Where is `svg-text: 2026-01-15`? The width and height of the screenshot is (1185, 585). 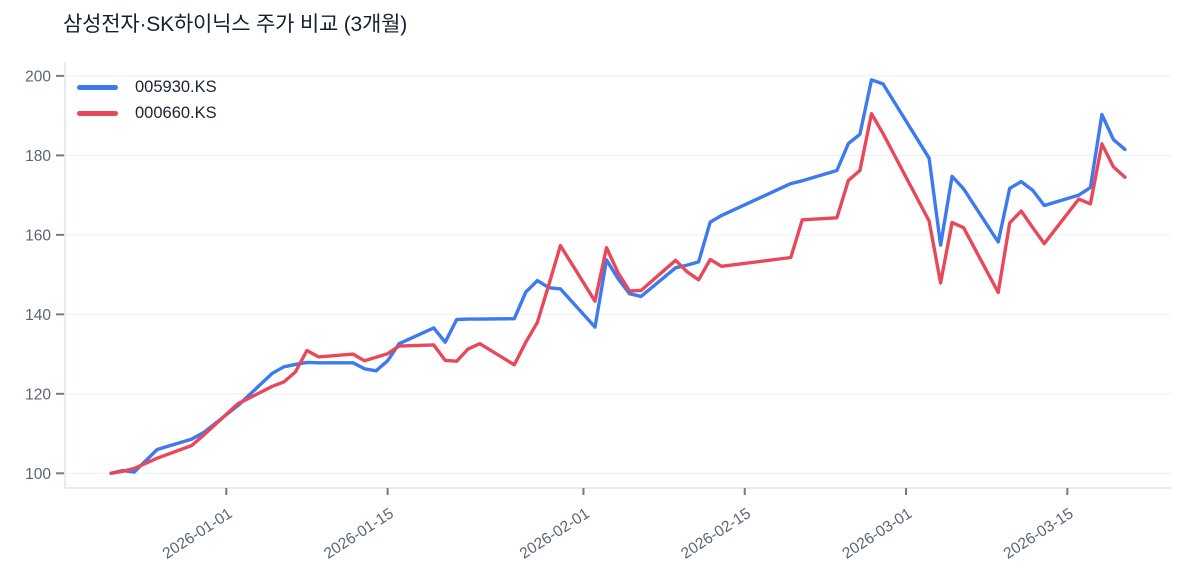 svg-text: 2026-01-15 is located at coordinates (359, 533).